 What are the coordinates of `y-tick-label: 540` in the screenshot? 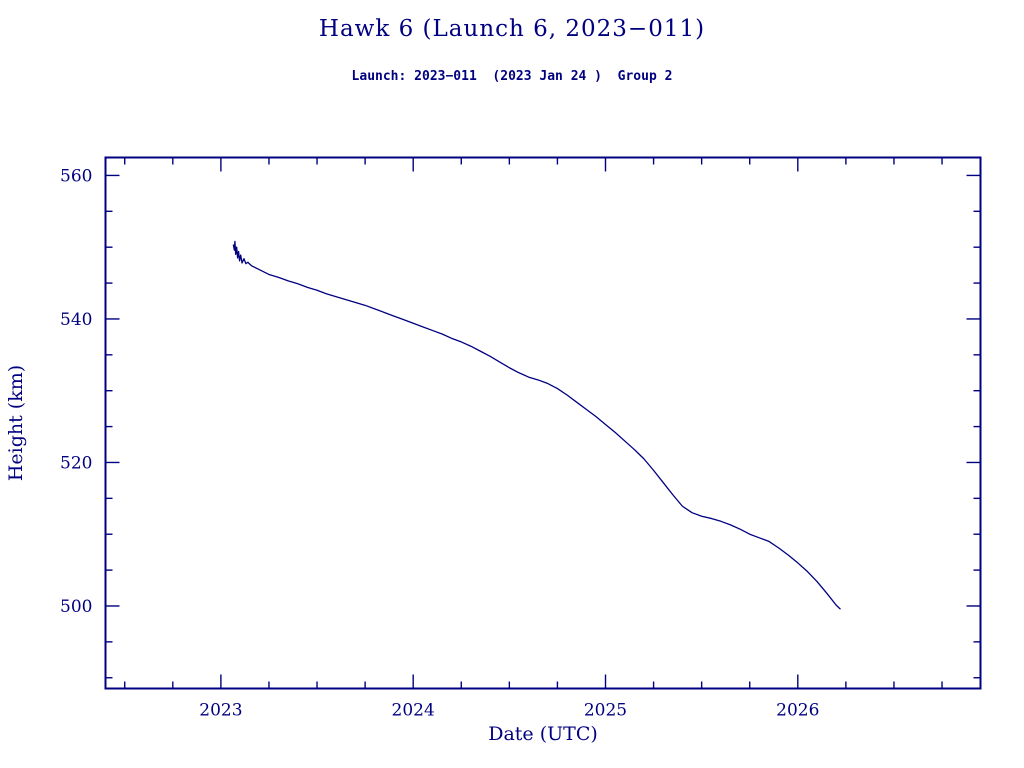 It's located at (76, 320).